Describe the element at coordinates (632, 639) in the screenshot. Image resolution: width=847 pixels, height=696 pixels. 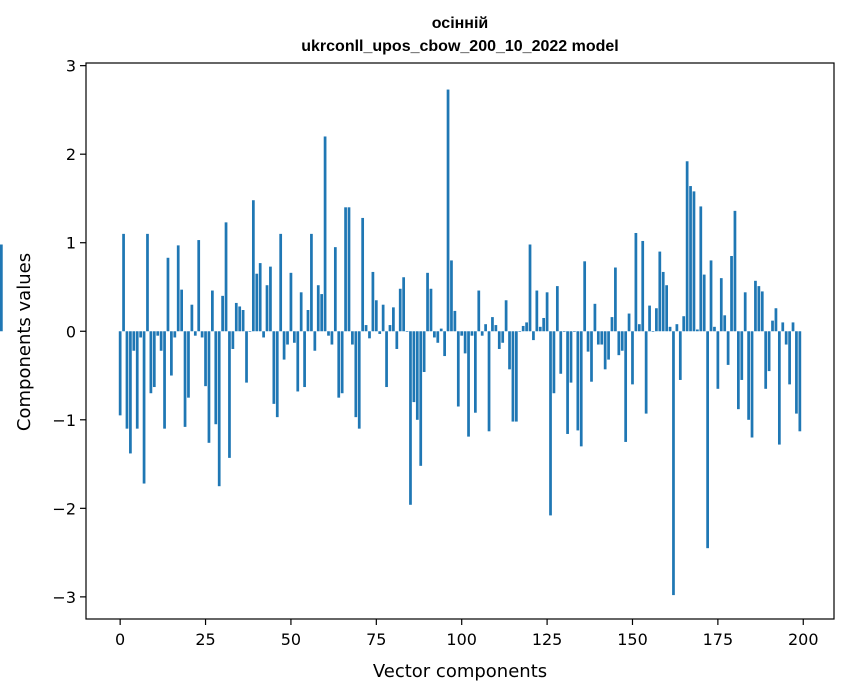
I see `x-tick-label: 150` at that location.